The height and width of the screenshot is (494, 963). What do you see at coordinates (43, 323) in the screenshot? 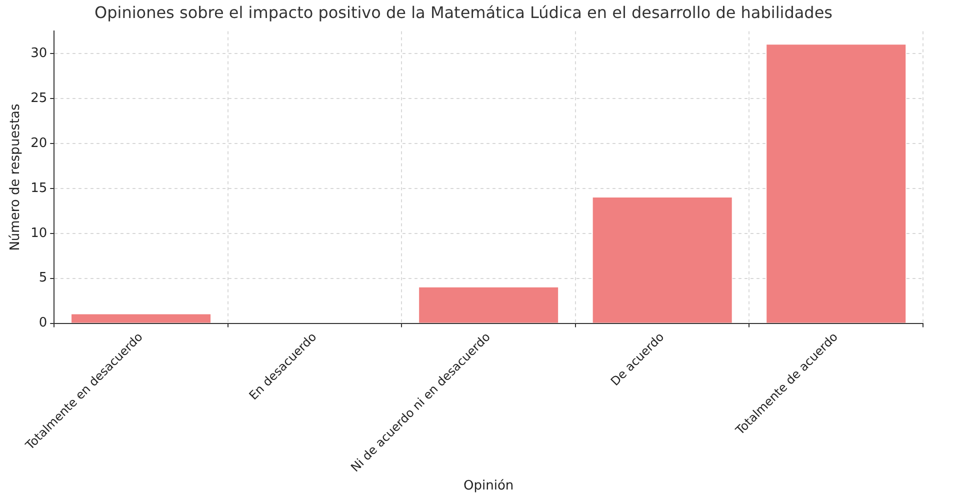
I see `y-tick-label: 0` at bounding box center [43, 323].